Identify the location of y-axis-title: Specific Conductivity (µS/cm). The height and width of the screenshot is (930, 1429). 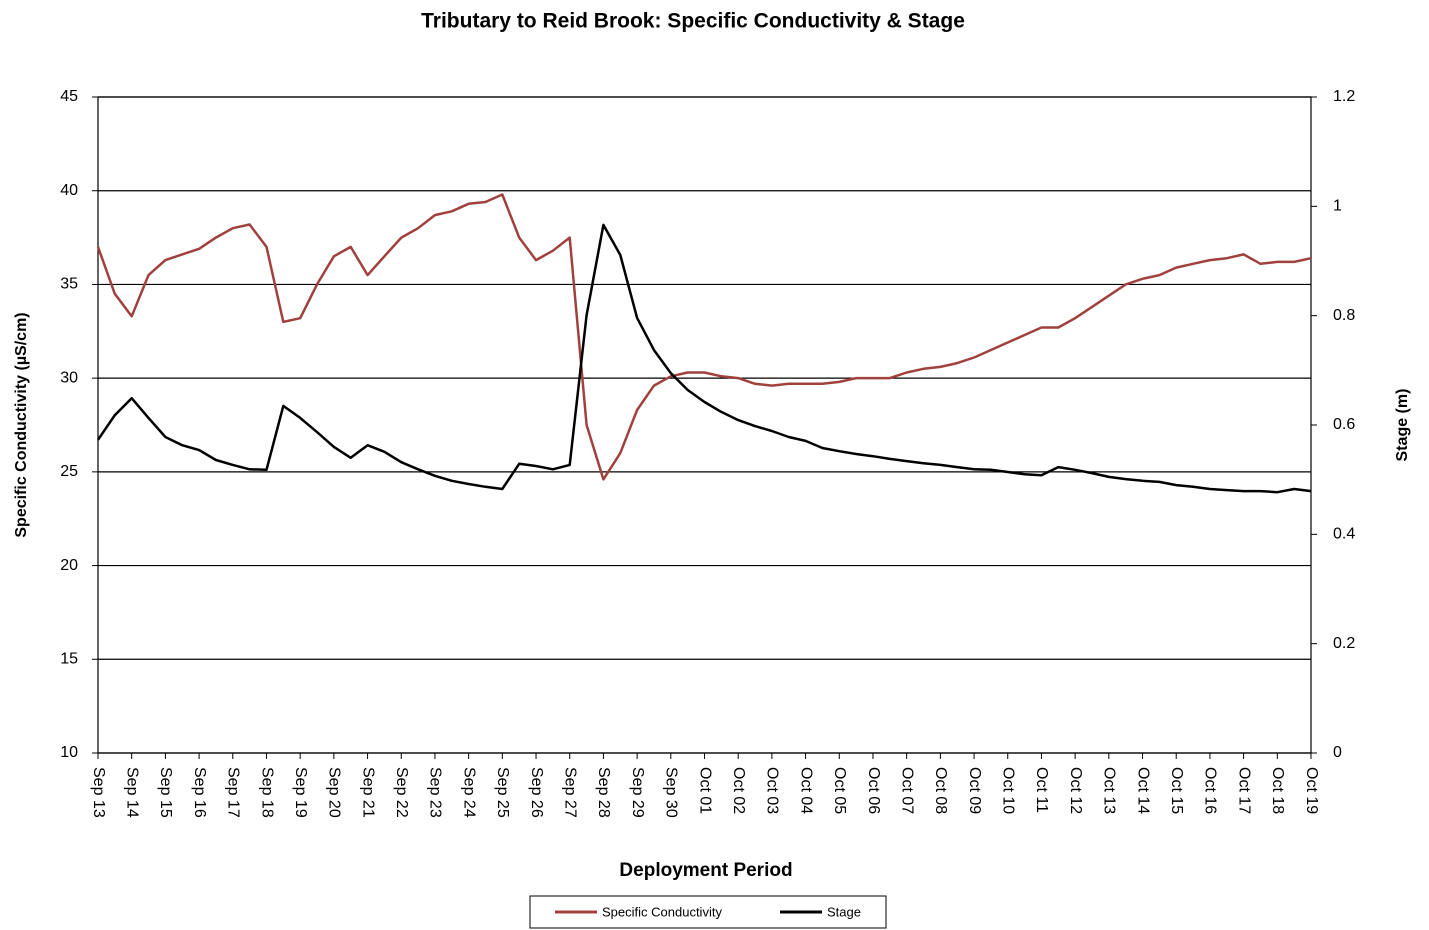
(21, 424).